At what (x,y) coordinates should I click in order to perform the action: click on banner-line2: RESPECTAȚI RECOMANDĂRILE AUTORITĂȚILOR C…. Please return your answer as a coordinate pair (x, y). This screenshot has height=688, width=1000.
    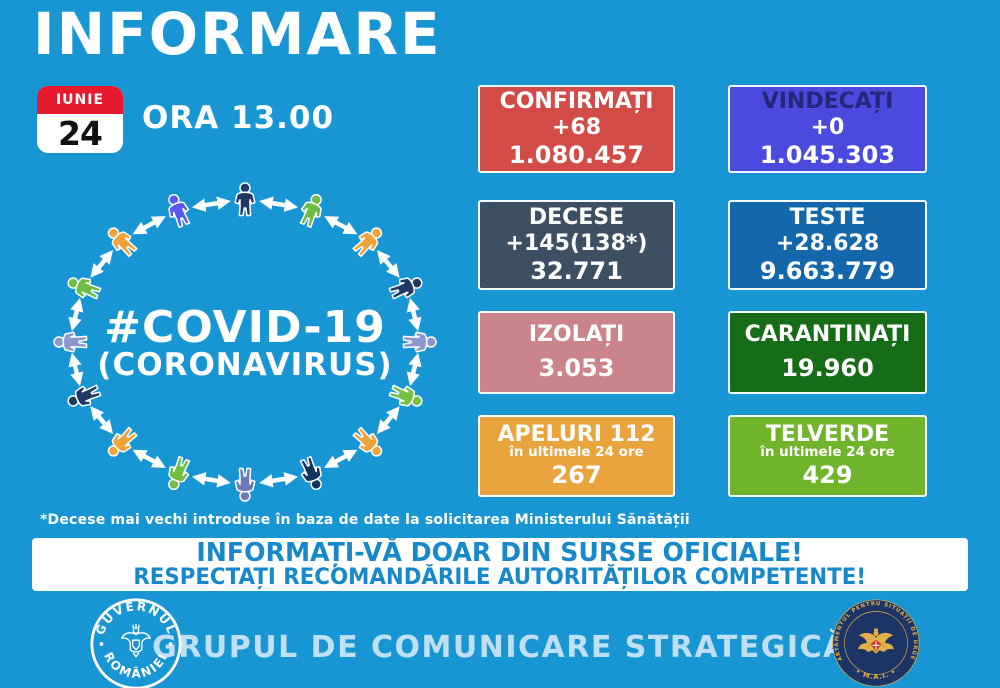
    Looking at the image, I should click on (500, 577).